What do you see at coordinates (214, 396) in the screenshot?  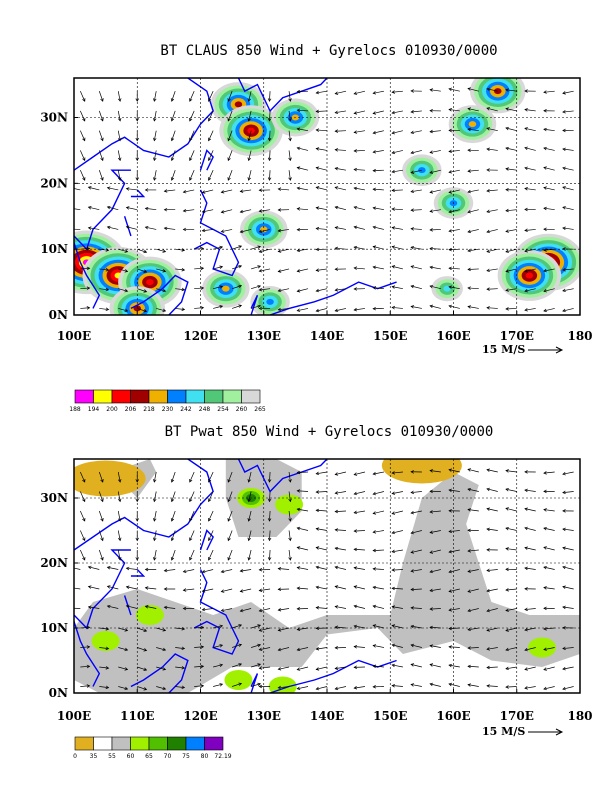 I see `colorbar-swatch` at bounding box center [214, 396].